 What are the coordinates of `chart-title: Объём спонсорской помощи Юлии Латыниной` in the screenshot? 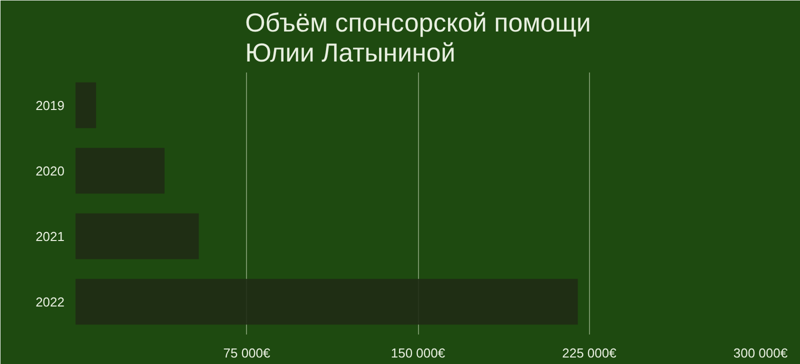 It's located at (418, 38).